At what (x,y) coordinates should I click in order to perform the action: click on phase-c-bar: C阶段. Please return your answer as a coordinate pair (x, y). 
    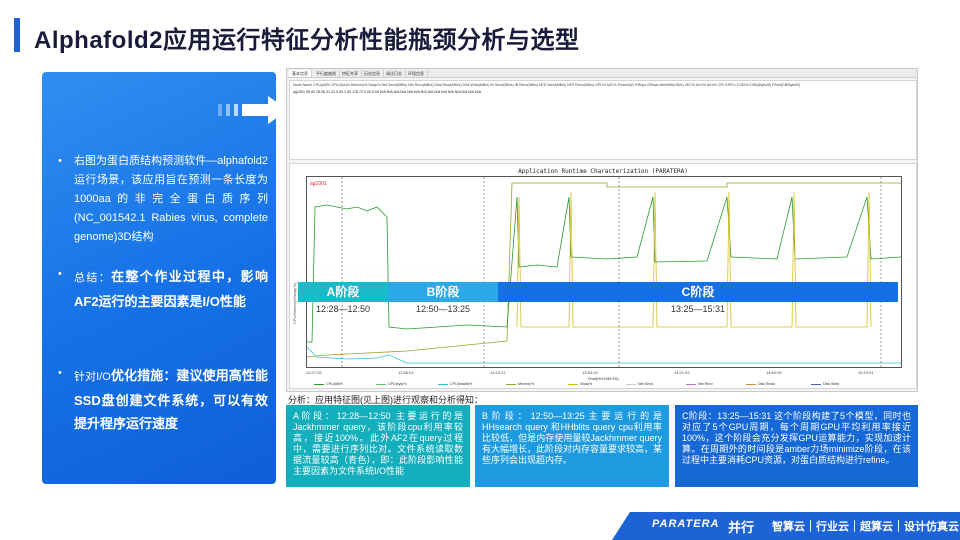
    Looking at the image, I should click on (698, 292).